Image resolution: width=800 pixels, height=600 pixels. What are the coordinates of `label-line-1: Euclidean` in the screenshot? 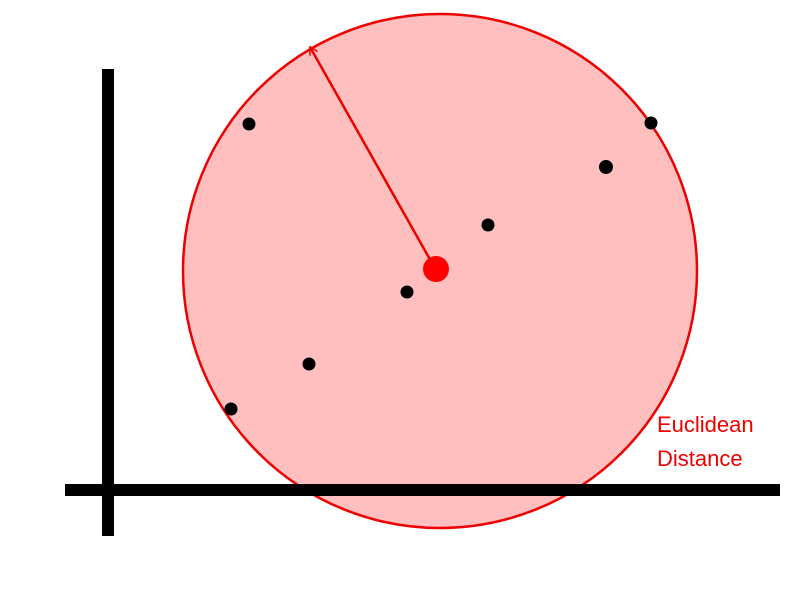 It's located at (705, 424).